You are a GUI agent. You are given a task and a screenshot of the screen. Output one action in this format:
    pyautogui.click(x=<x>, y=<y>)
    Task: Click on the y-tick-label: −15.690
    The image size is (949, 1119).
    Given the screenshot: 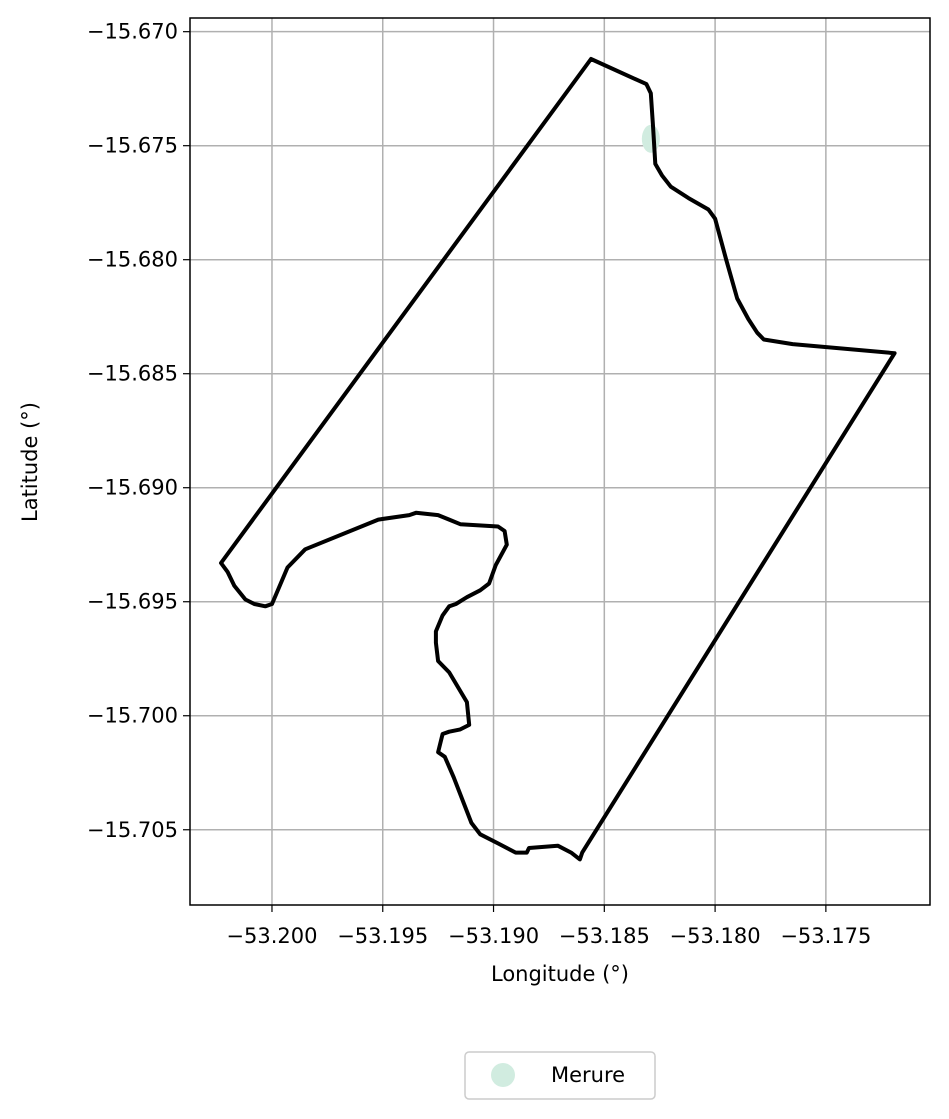 What is the action you would take?
    pyautogui.click(x=132, y=488)
    